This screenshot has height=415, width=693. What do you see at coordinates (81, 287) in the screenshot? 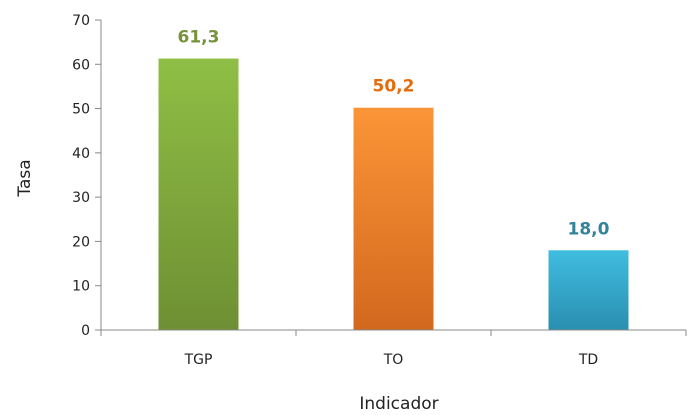
I see `y-tick-label: 10` at bounding box center [81, 287].